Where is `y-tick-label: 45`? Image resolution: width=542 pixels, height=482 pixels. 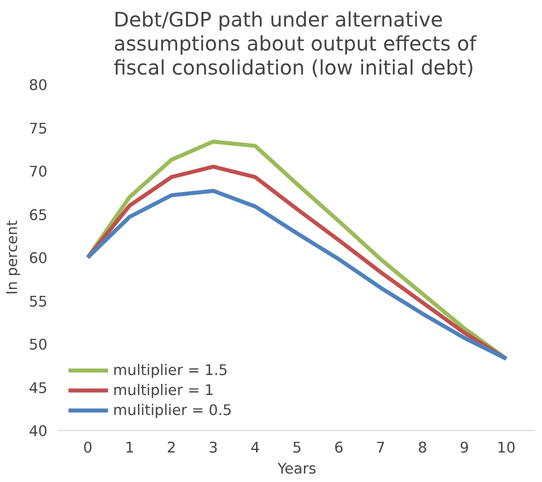 y-tick-label: 45 is located at coordinates (38, 388).